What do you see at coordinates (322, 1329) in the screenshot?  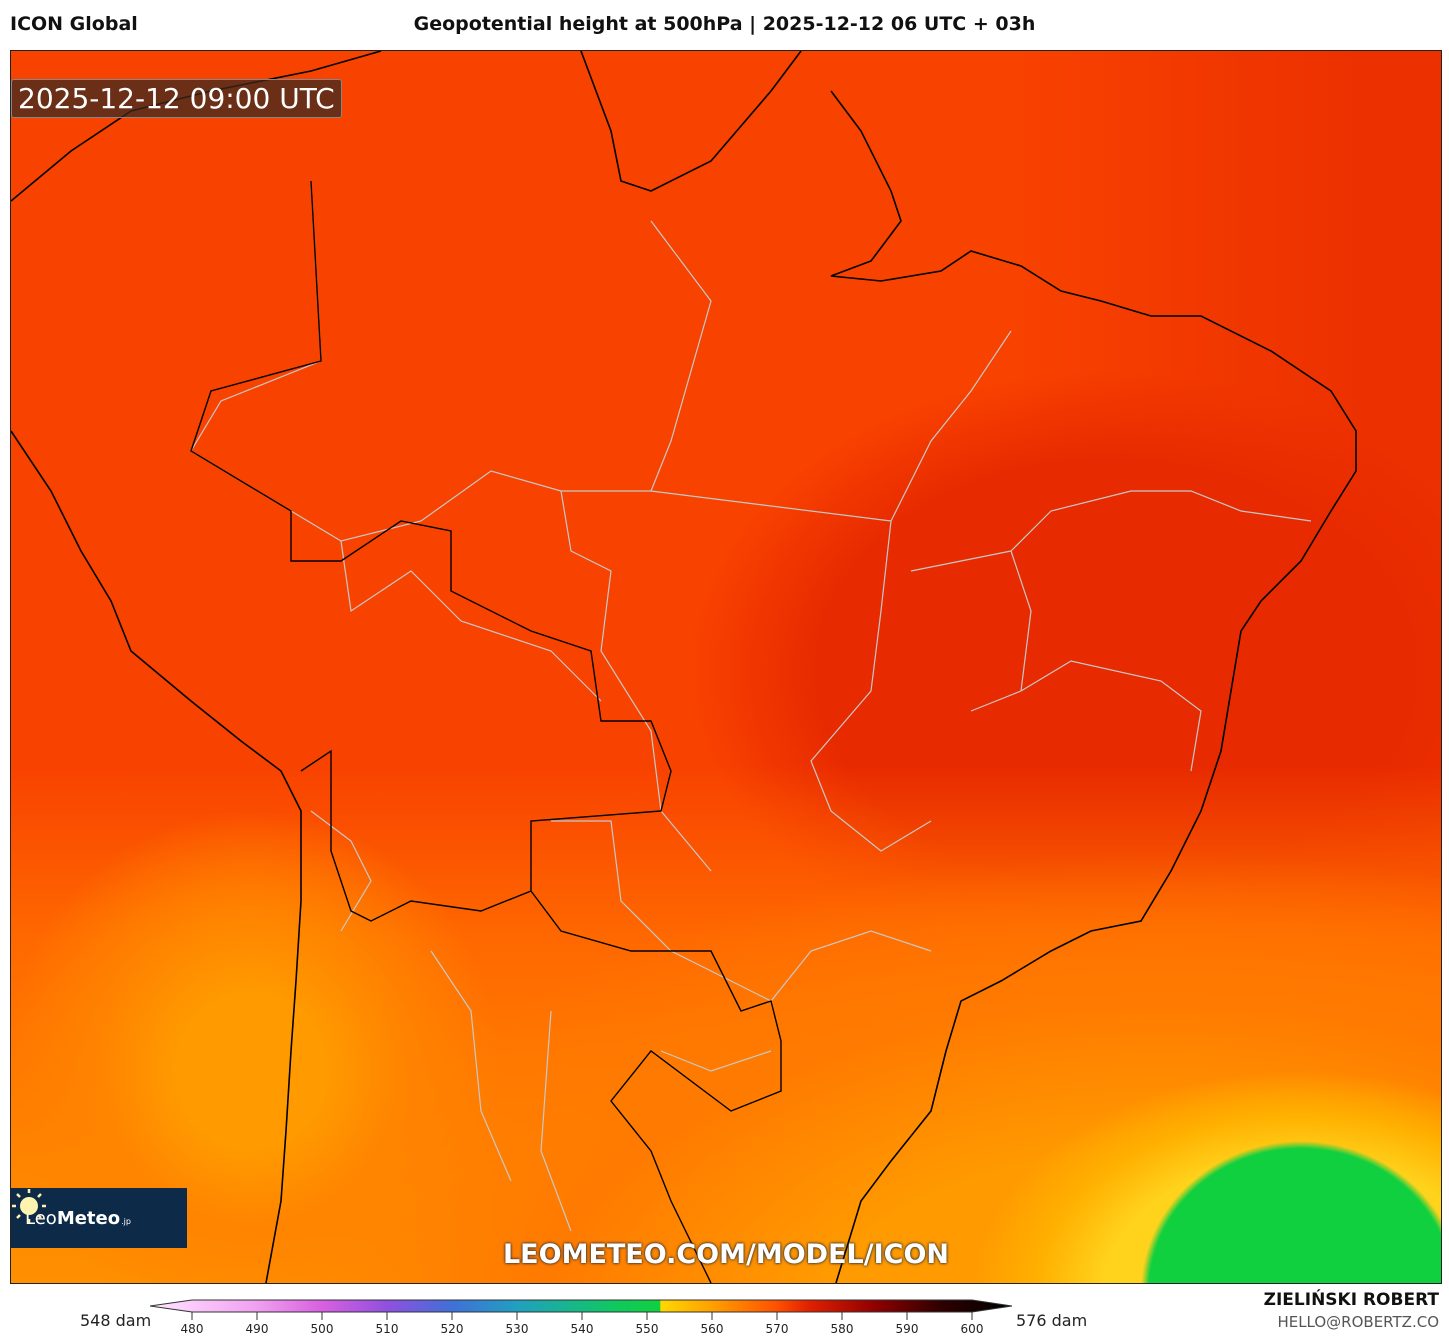 I see `colorbar-tick-label: 500` at bounding box center [322, 1329].